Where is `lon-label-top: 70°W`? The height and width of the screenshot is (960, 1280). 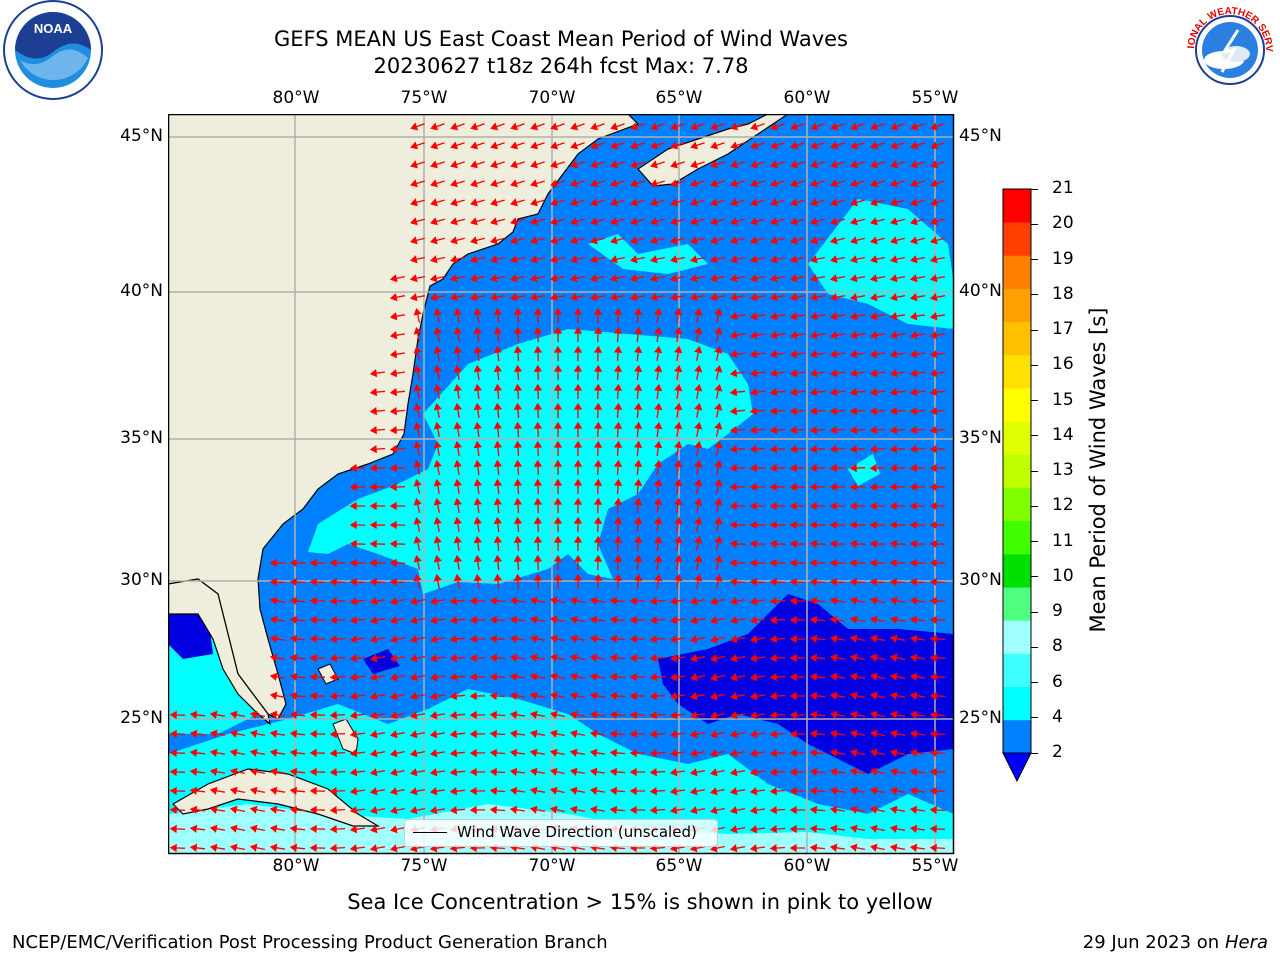 lon-label-top: 70°W is located at coordinates (552, 98).